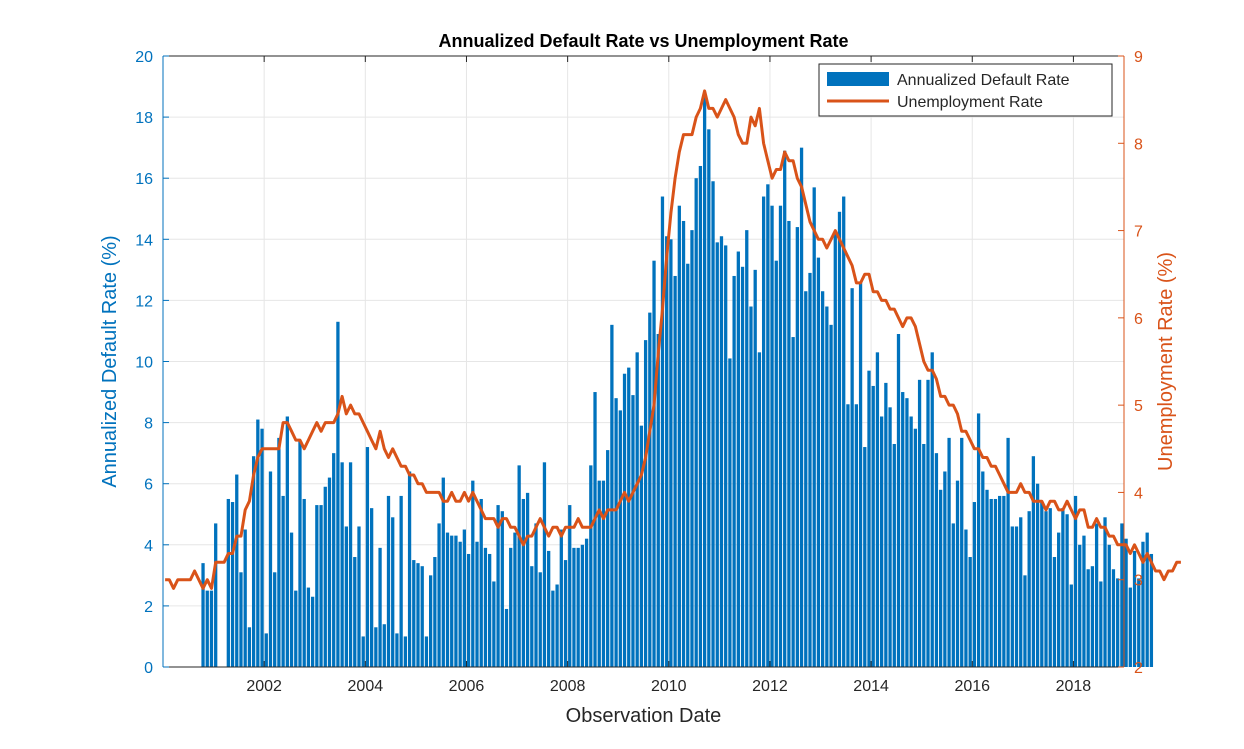 The width and height of the screenshot is (1244, 749). Describe the element at coordinates (467, 686) in the screenshot. I see `x-tick-label: 2006` at that location.